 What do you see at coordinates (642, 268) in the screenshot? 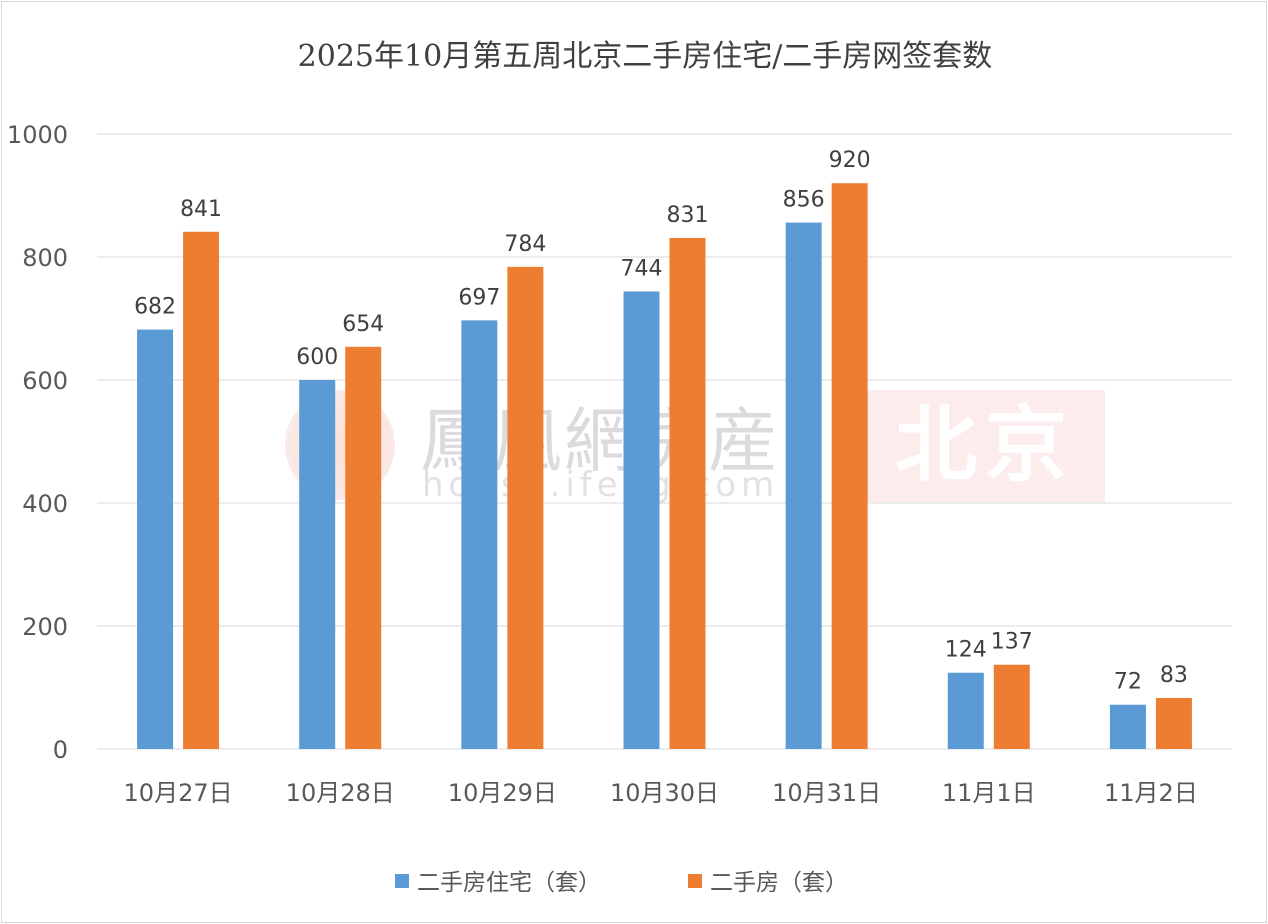
I see `data-label: 744` at bounding box center [642, 268].